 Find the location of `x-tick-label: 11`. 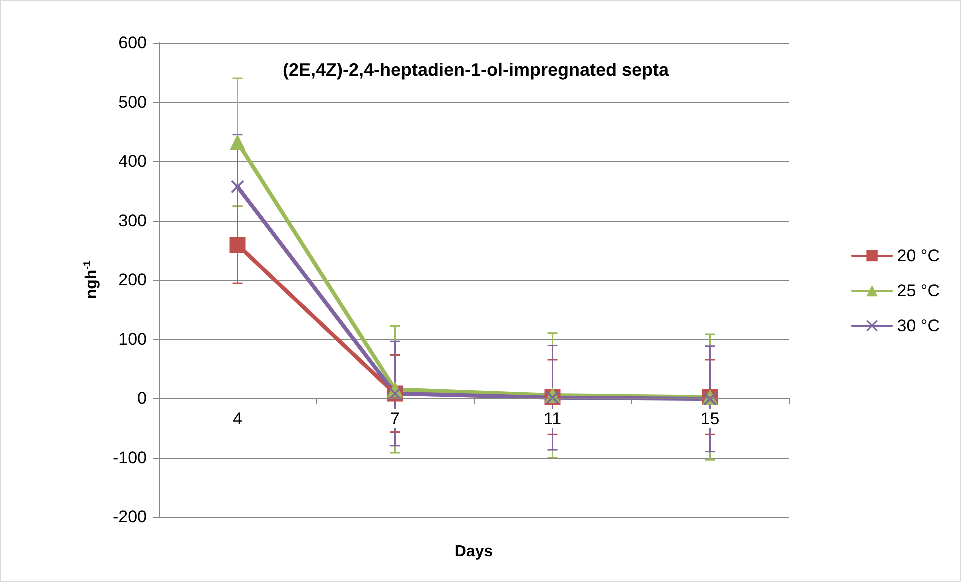

x-tick-label: 11 is located at coordinates (553, 419).